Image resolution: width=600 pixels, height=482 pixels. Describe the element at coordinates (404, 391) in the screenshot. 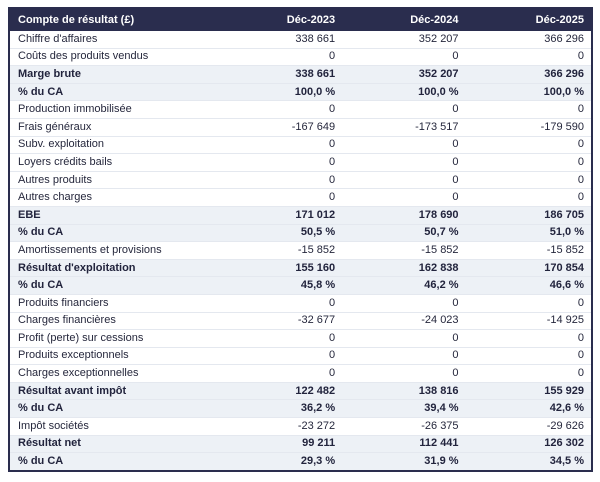

I see `row-value-dec-2024: 138 816` at that location.